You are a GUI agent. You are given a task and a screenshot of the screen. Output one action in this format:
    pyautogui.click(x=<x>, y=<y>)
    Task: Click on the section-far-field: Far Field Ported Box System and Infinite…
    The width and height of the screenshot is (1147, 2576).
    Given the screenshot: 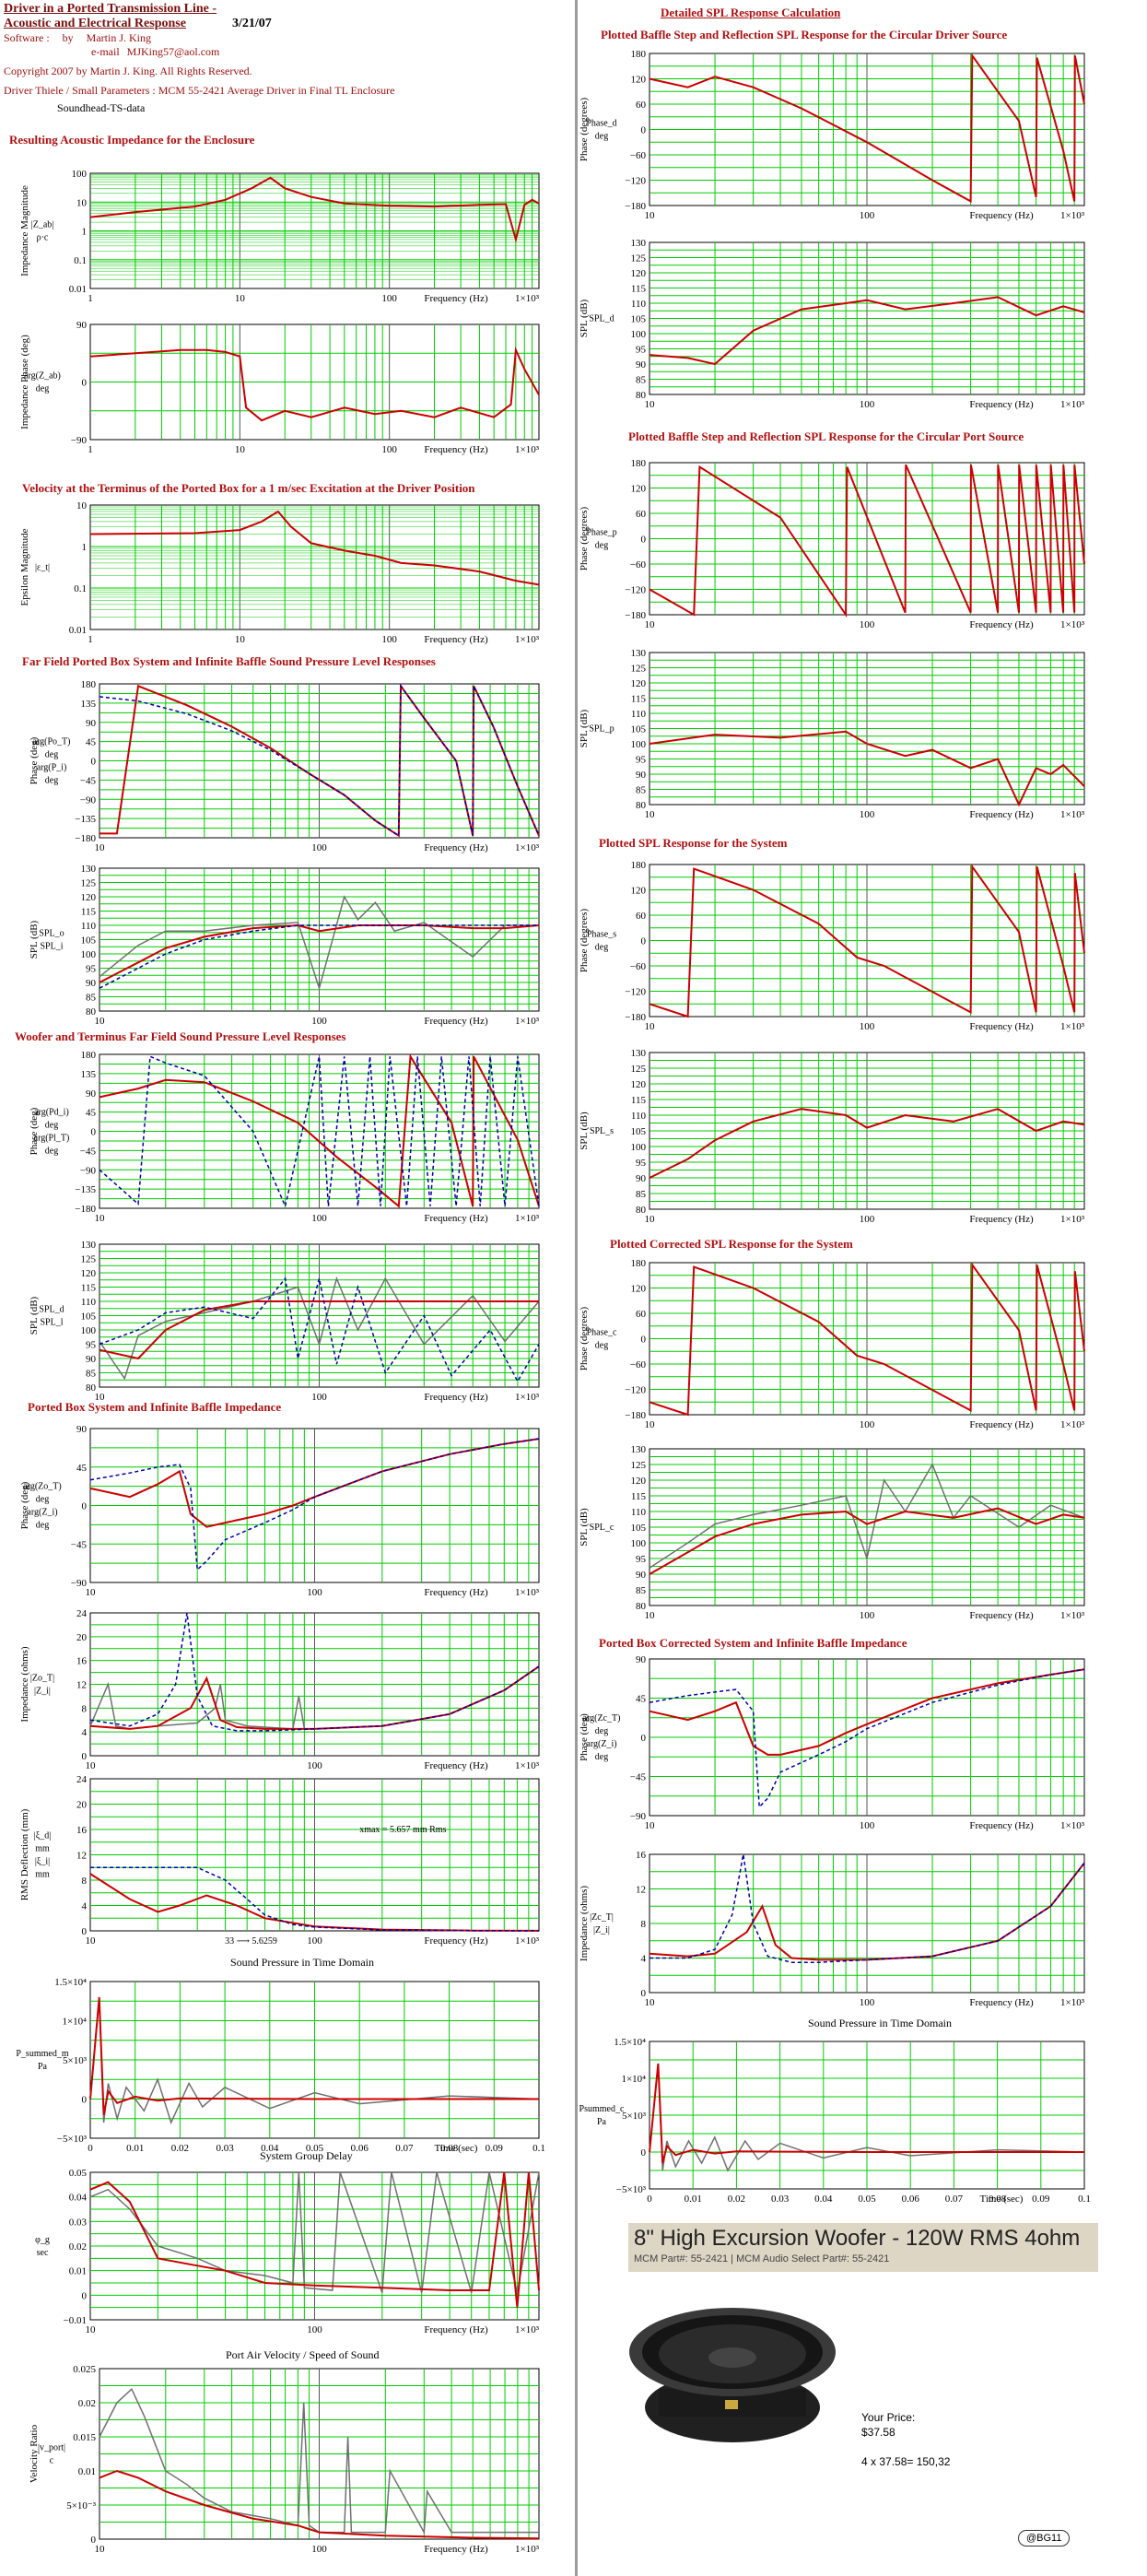 What is the action you would take?
    pyautogui.click(x=229, y=661)
    